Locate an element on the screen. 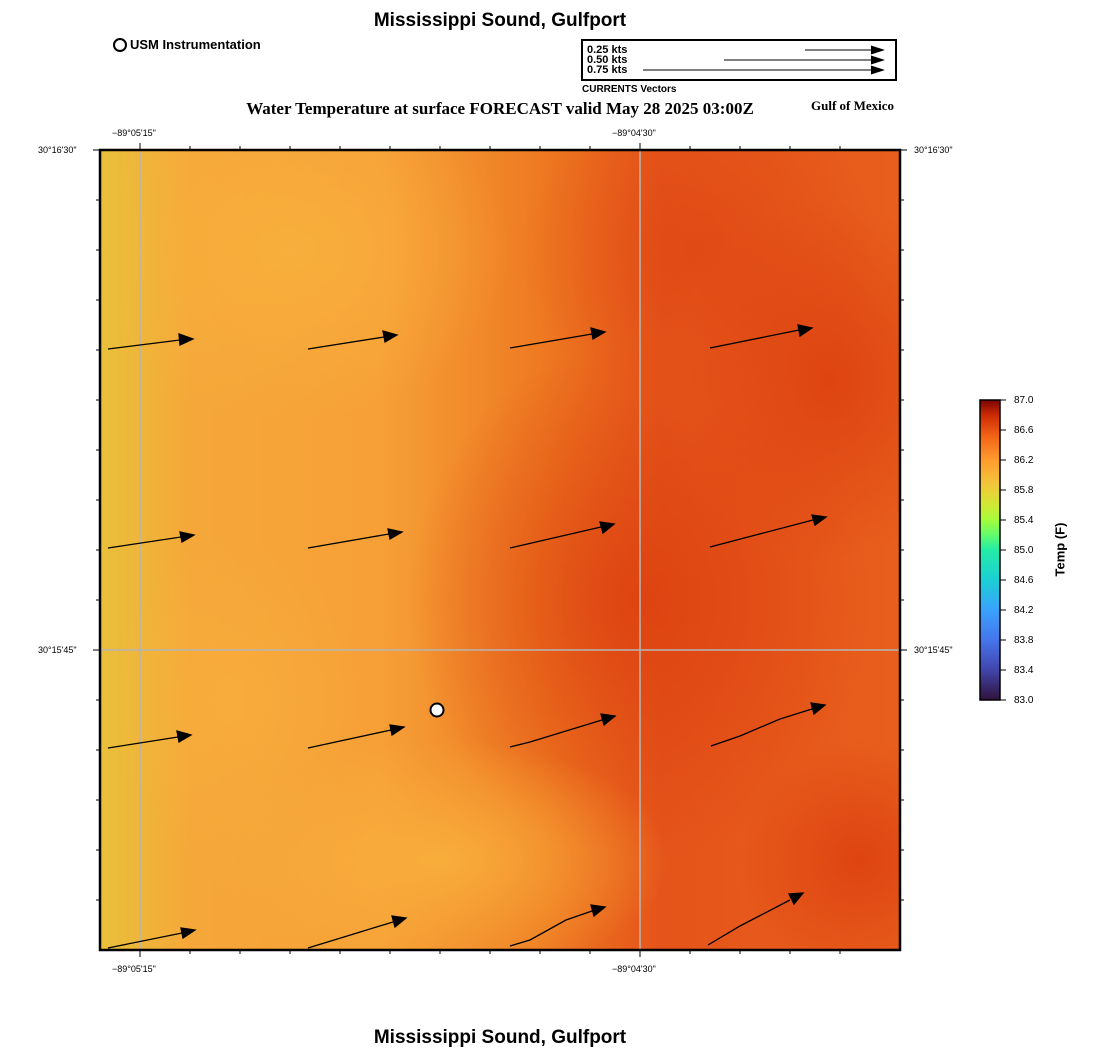 The height and width of the screenshot is (1050, 1100). y-tick-label-left-1: 30°16'30" is located at coordinates (57, 150).